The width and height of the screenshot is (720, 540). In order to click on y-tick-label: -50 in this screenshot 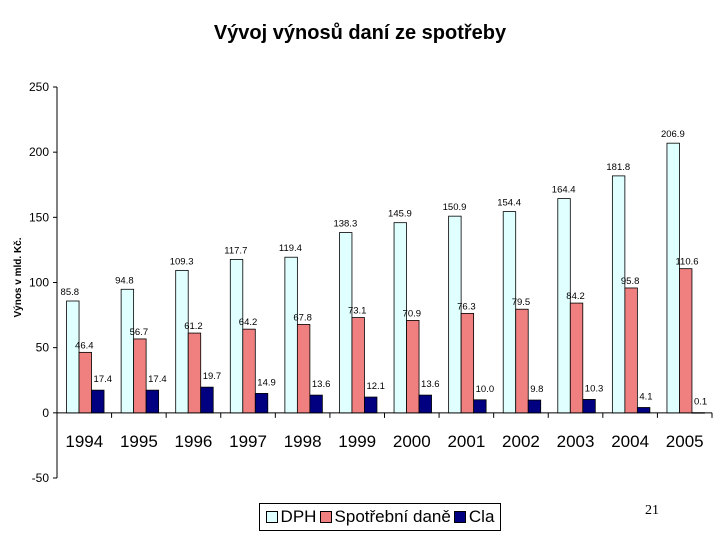, I will do `click(41, 478)`.